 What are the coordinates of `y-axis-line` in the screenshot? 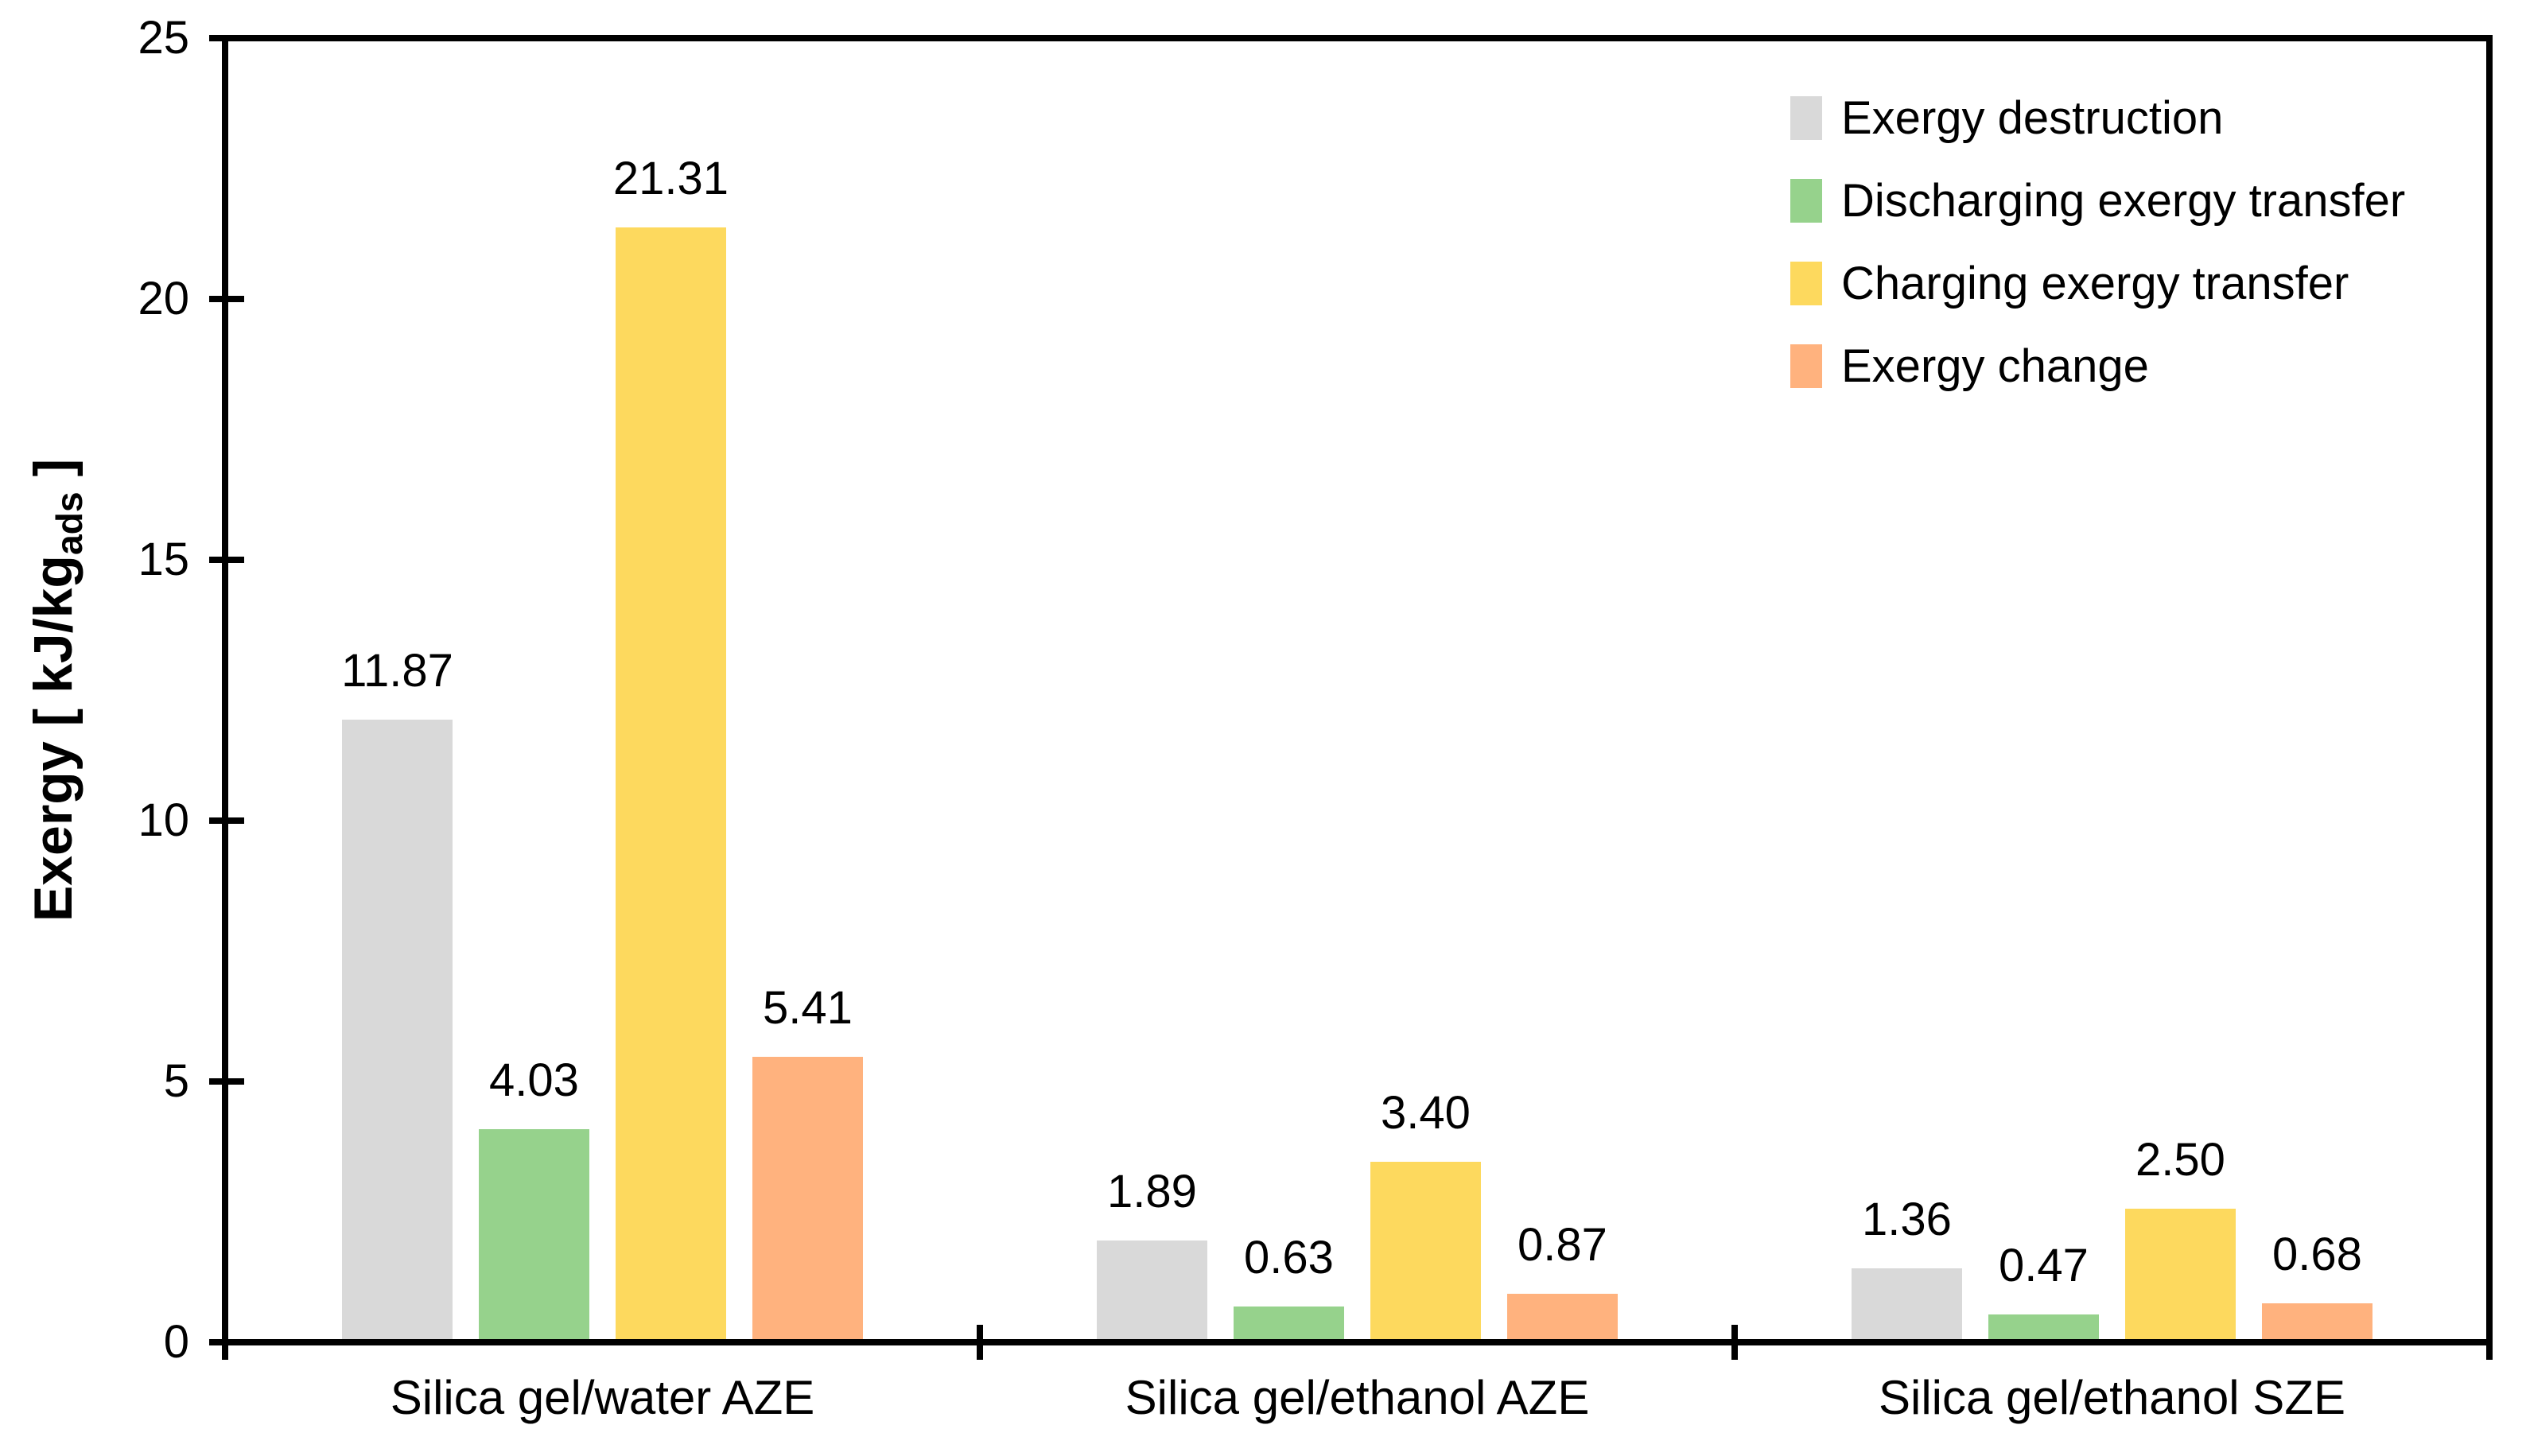 It's located at (225, 697).